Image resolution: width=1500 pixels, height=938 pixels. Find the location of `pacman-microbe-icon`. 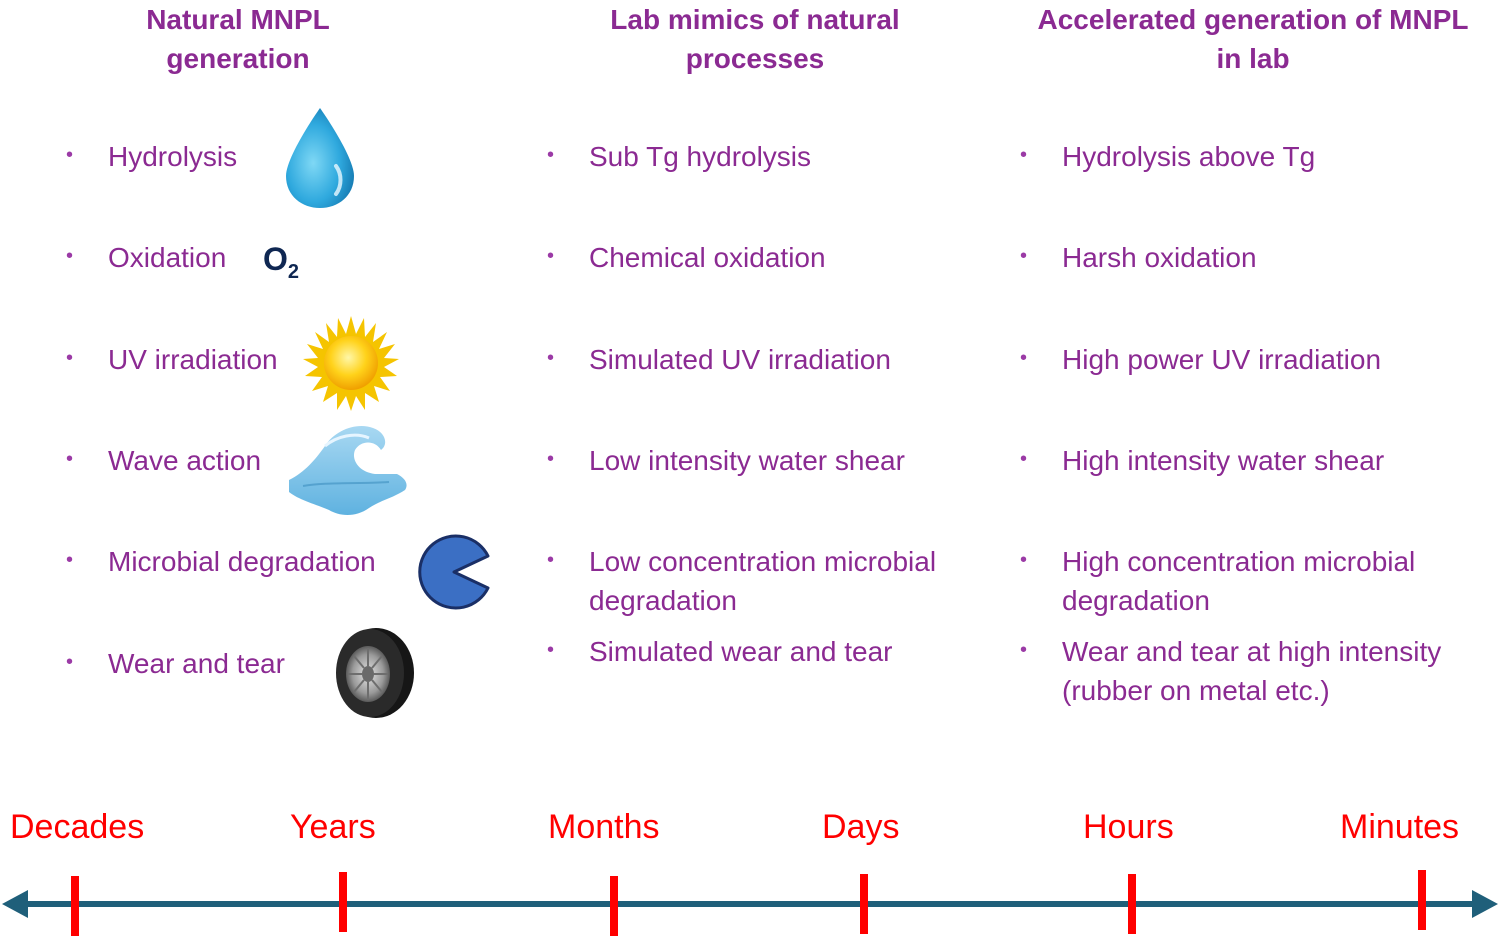

pacman-microbe-icon is located at coordinates (454, 572).